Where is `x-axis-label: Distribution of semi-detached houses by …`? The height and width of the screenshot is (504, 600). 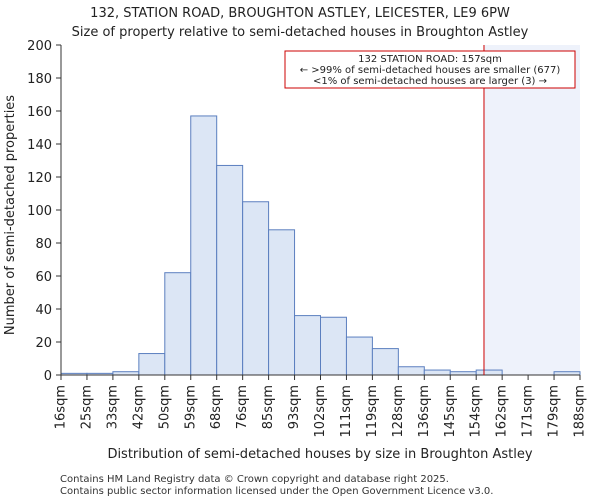 x-axis-label: Distribution of semi-detached houses by … is located at coordinates (319, 454).